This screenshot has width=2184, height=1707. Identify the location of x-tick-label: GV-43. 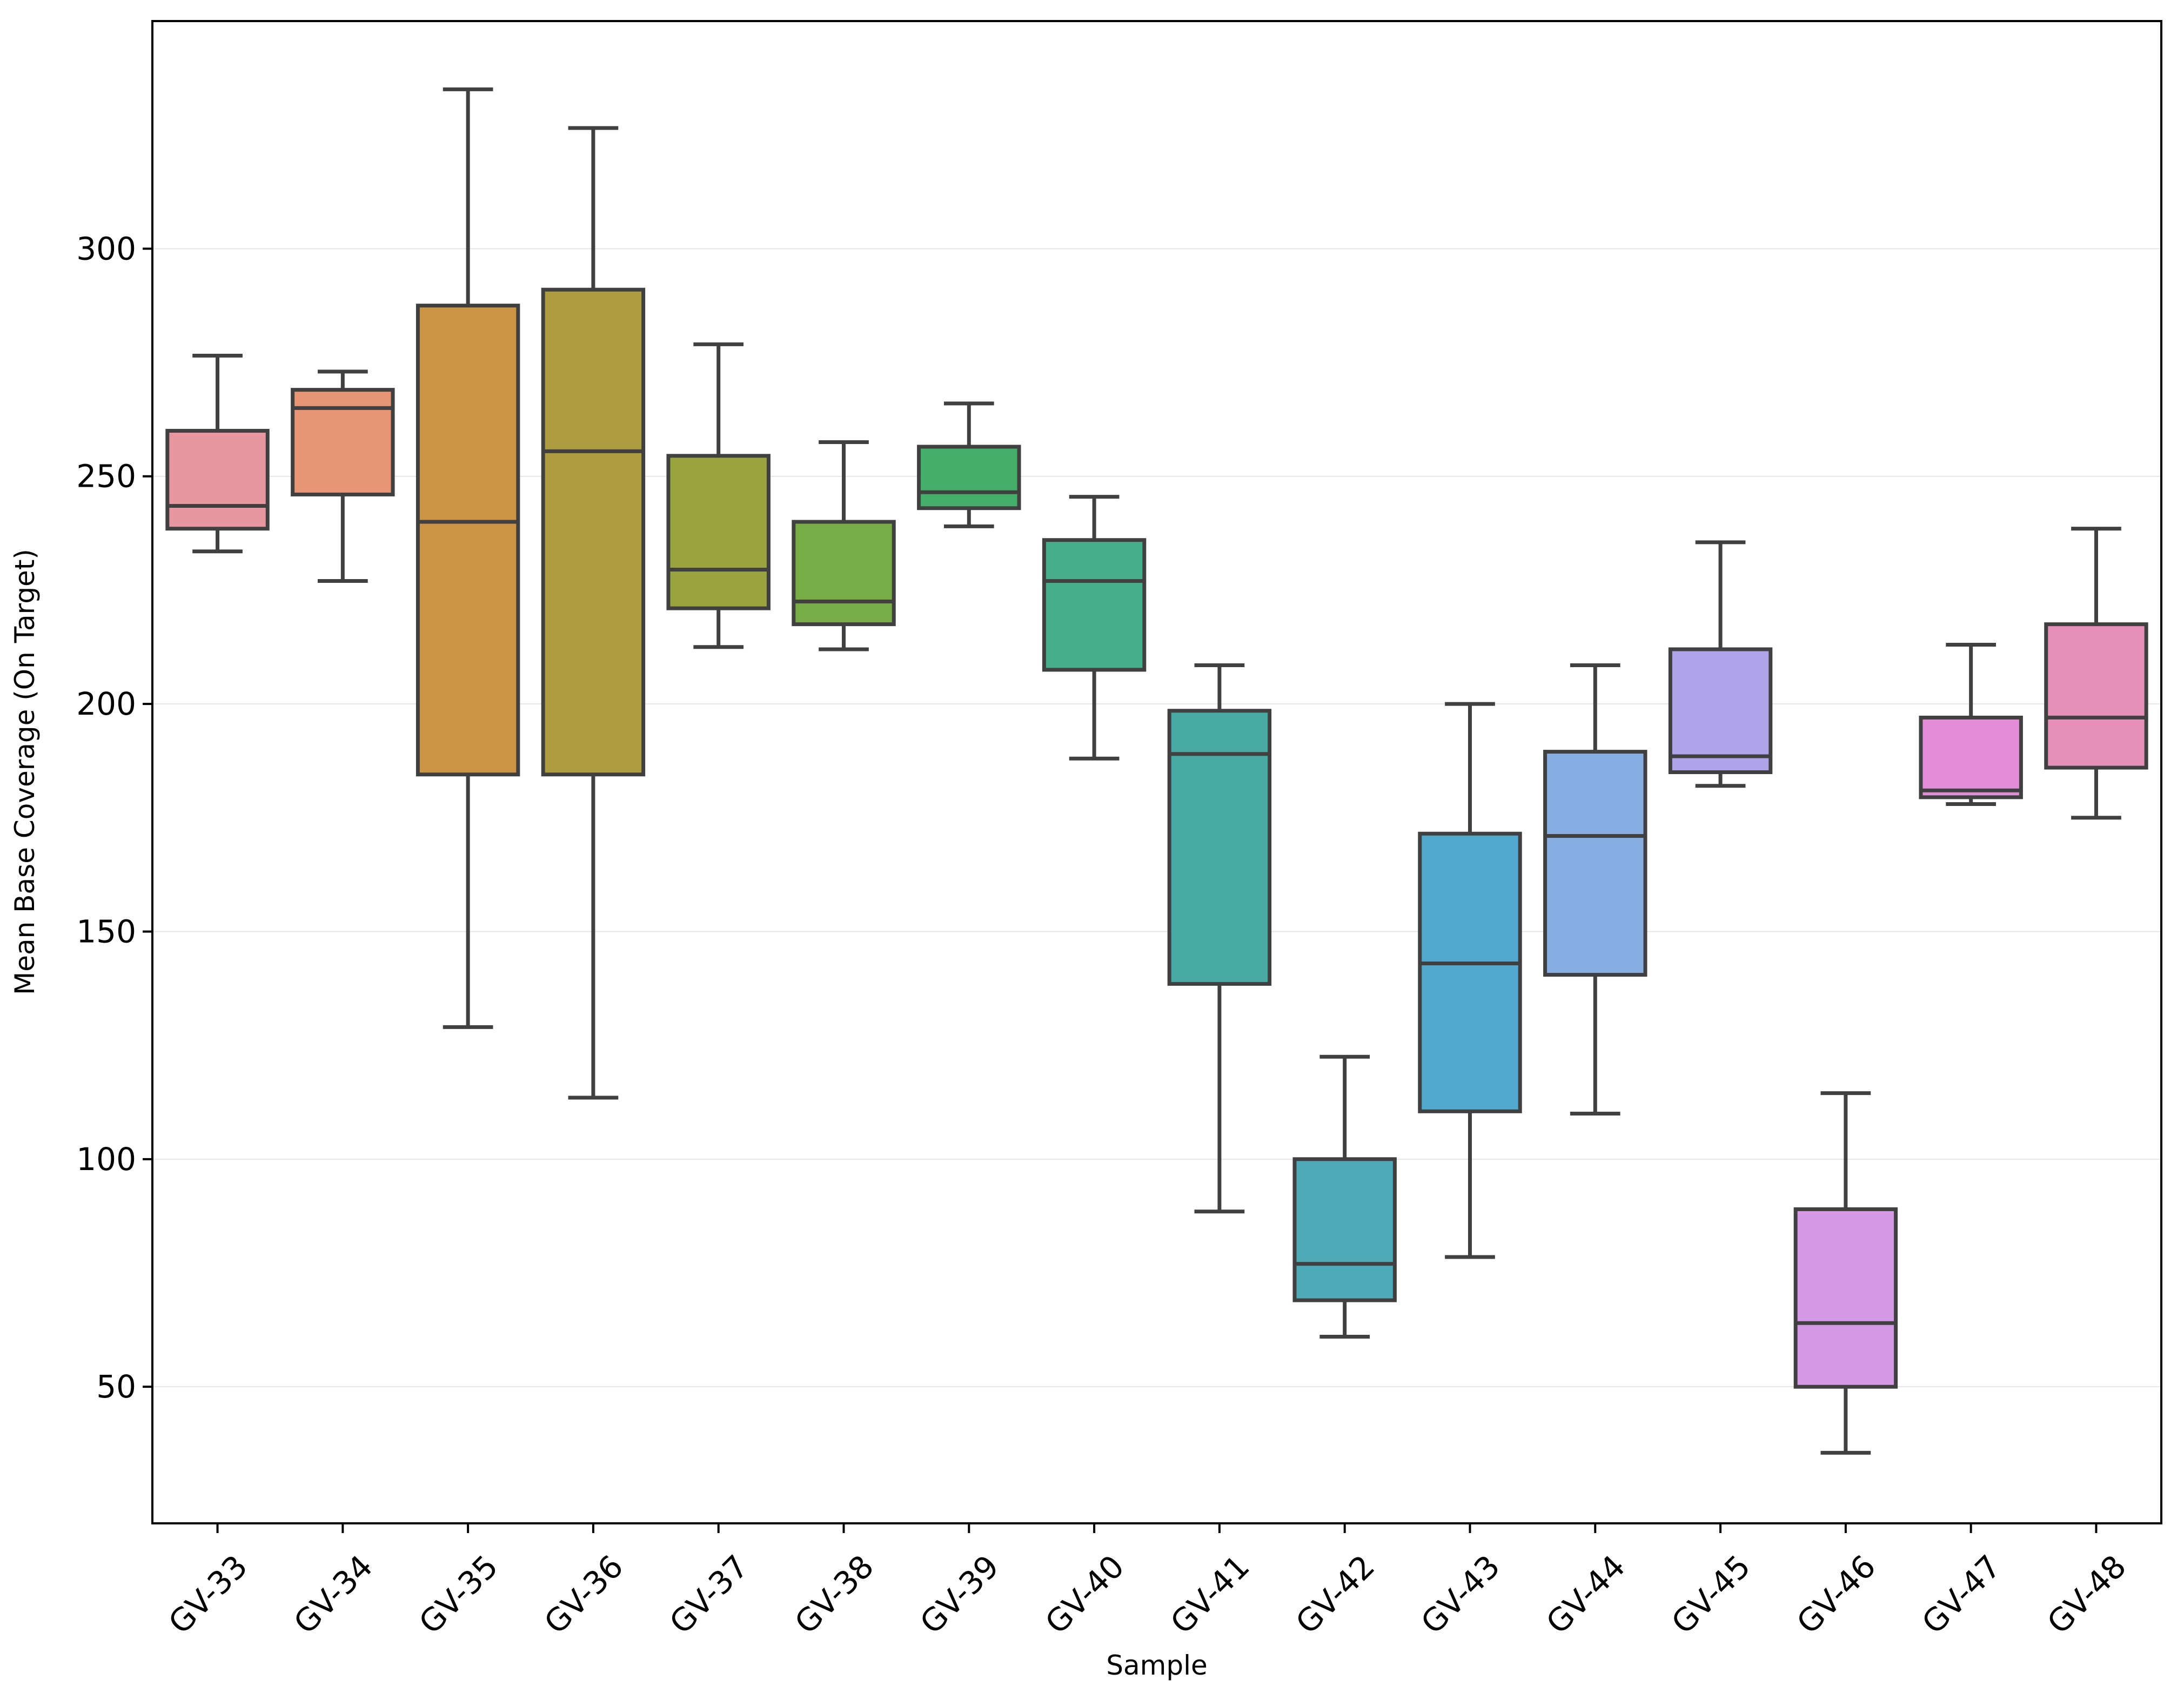
(1461, 1595).